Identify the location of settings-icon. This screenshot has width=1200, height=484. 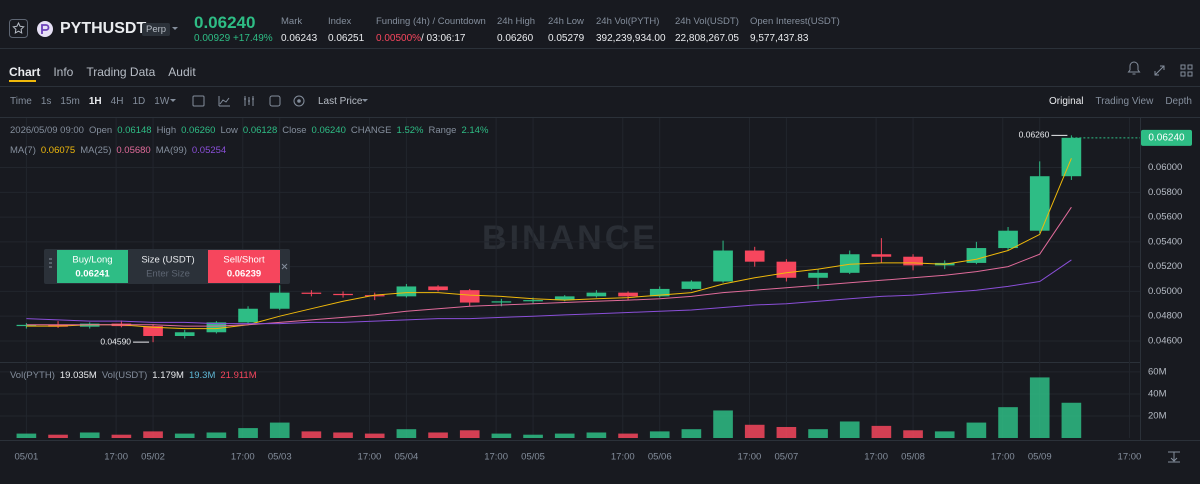
(275, 101).